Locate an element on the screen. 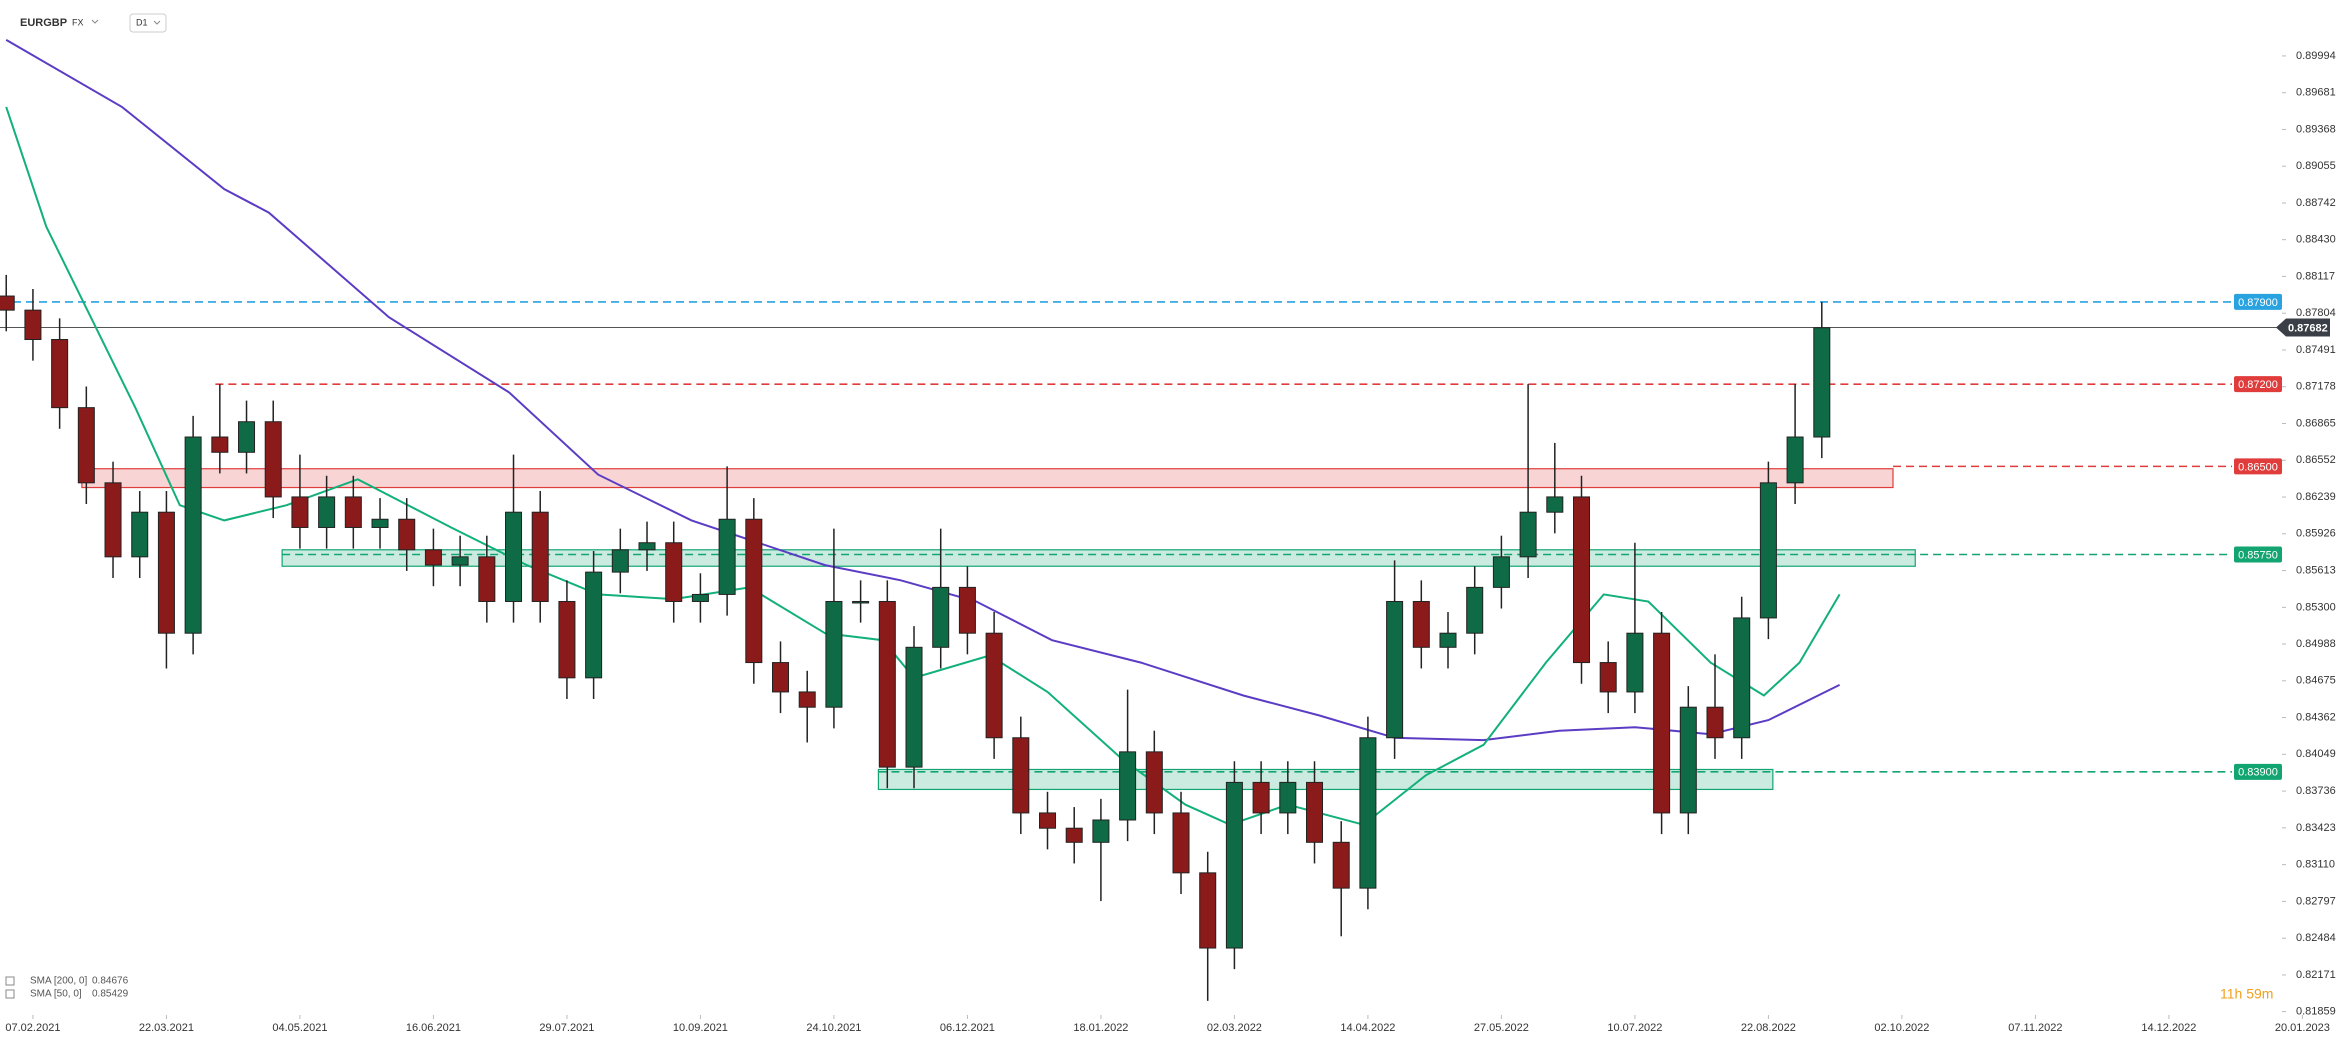  x-tick-label: 10.09.2021 is located at coordinates (700, 1028).